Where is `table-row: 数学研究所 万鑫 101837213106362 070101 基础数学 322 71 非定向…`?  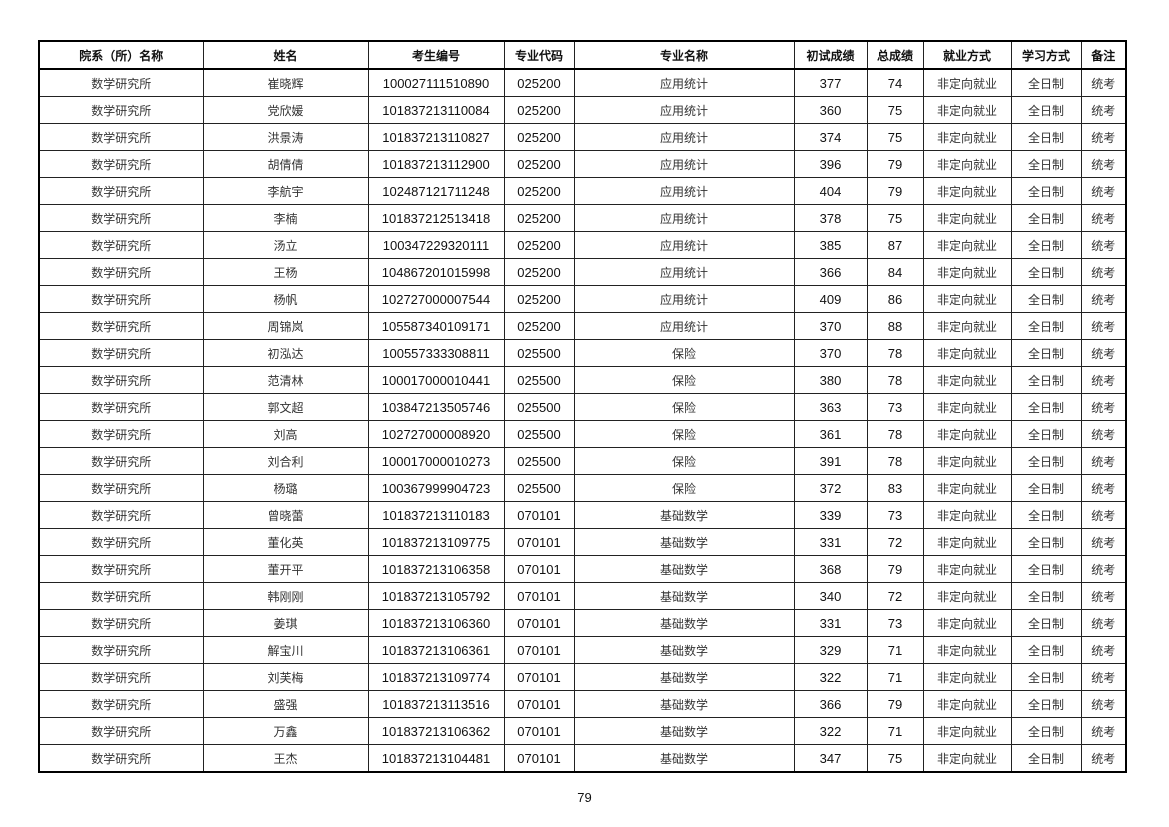
table-row: 数学研究所 万鑫 101837213106362 070101 基础数学 322 71 非定向… is located at coordinates (582, 731).